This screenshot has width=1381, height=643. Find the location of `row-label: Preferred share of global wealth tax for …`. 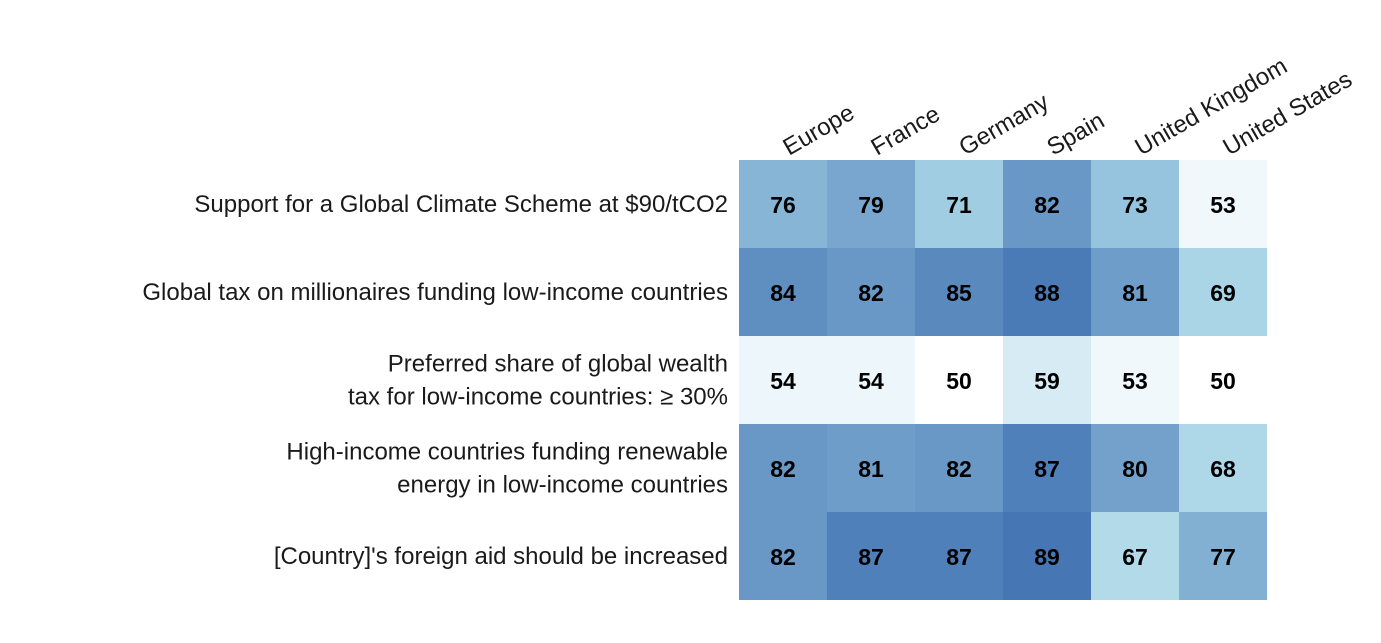

row-label: Preferred share of global wealth tax for … is located at coordinates (538, 381).